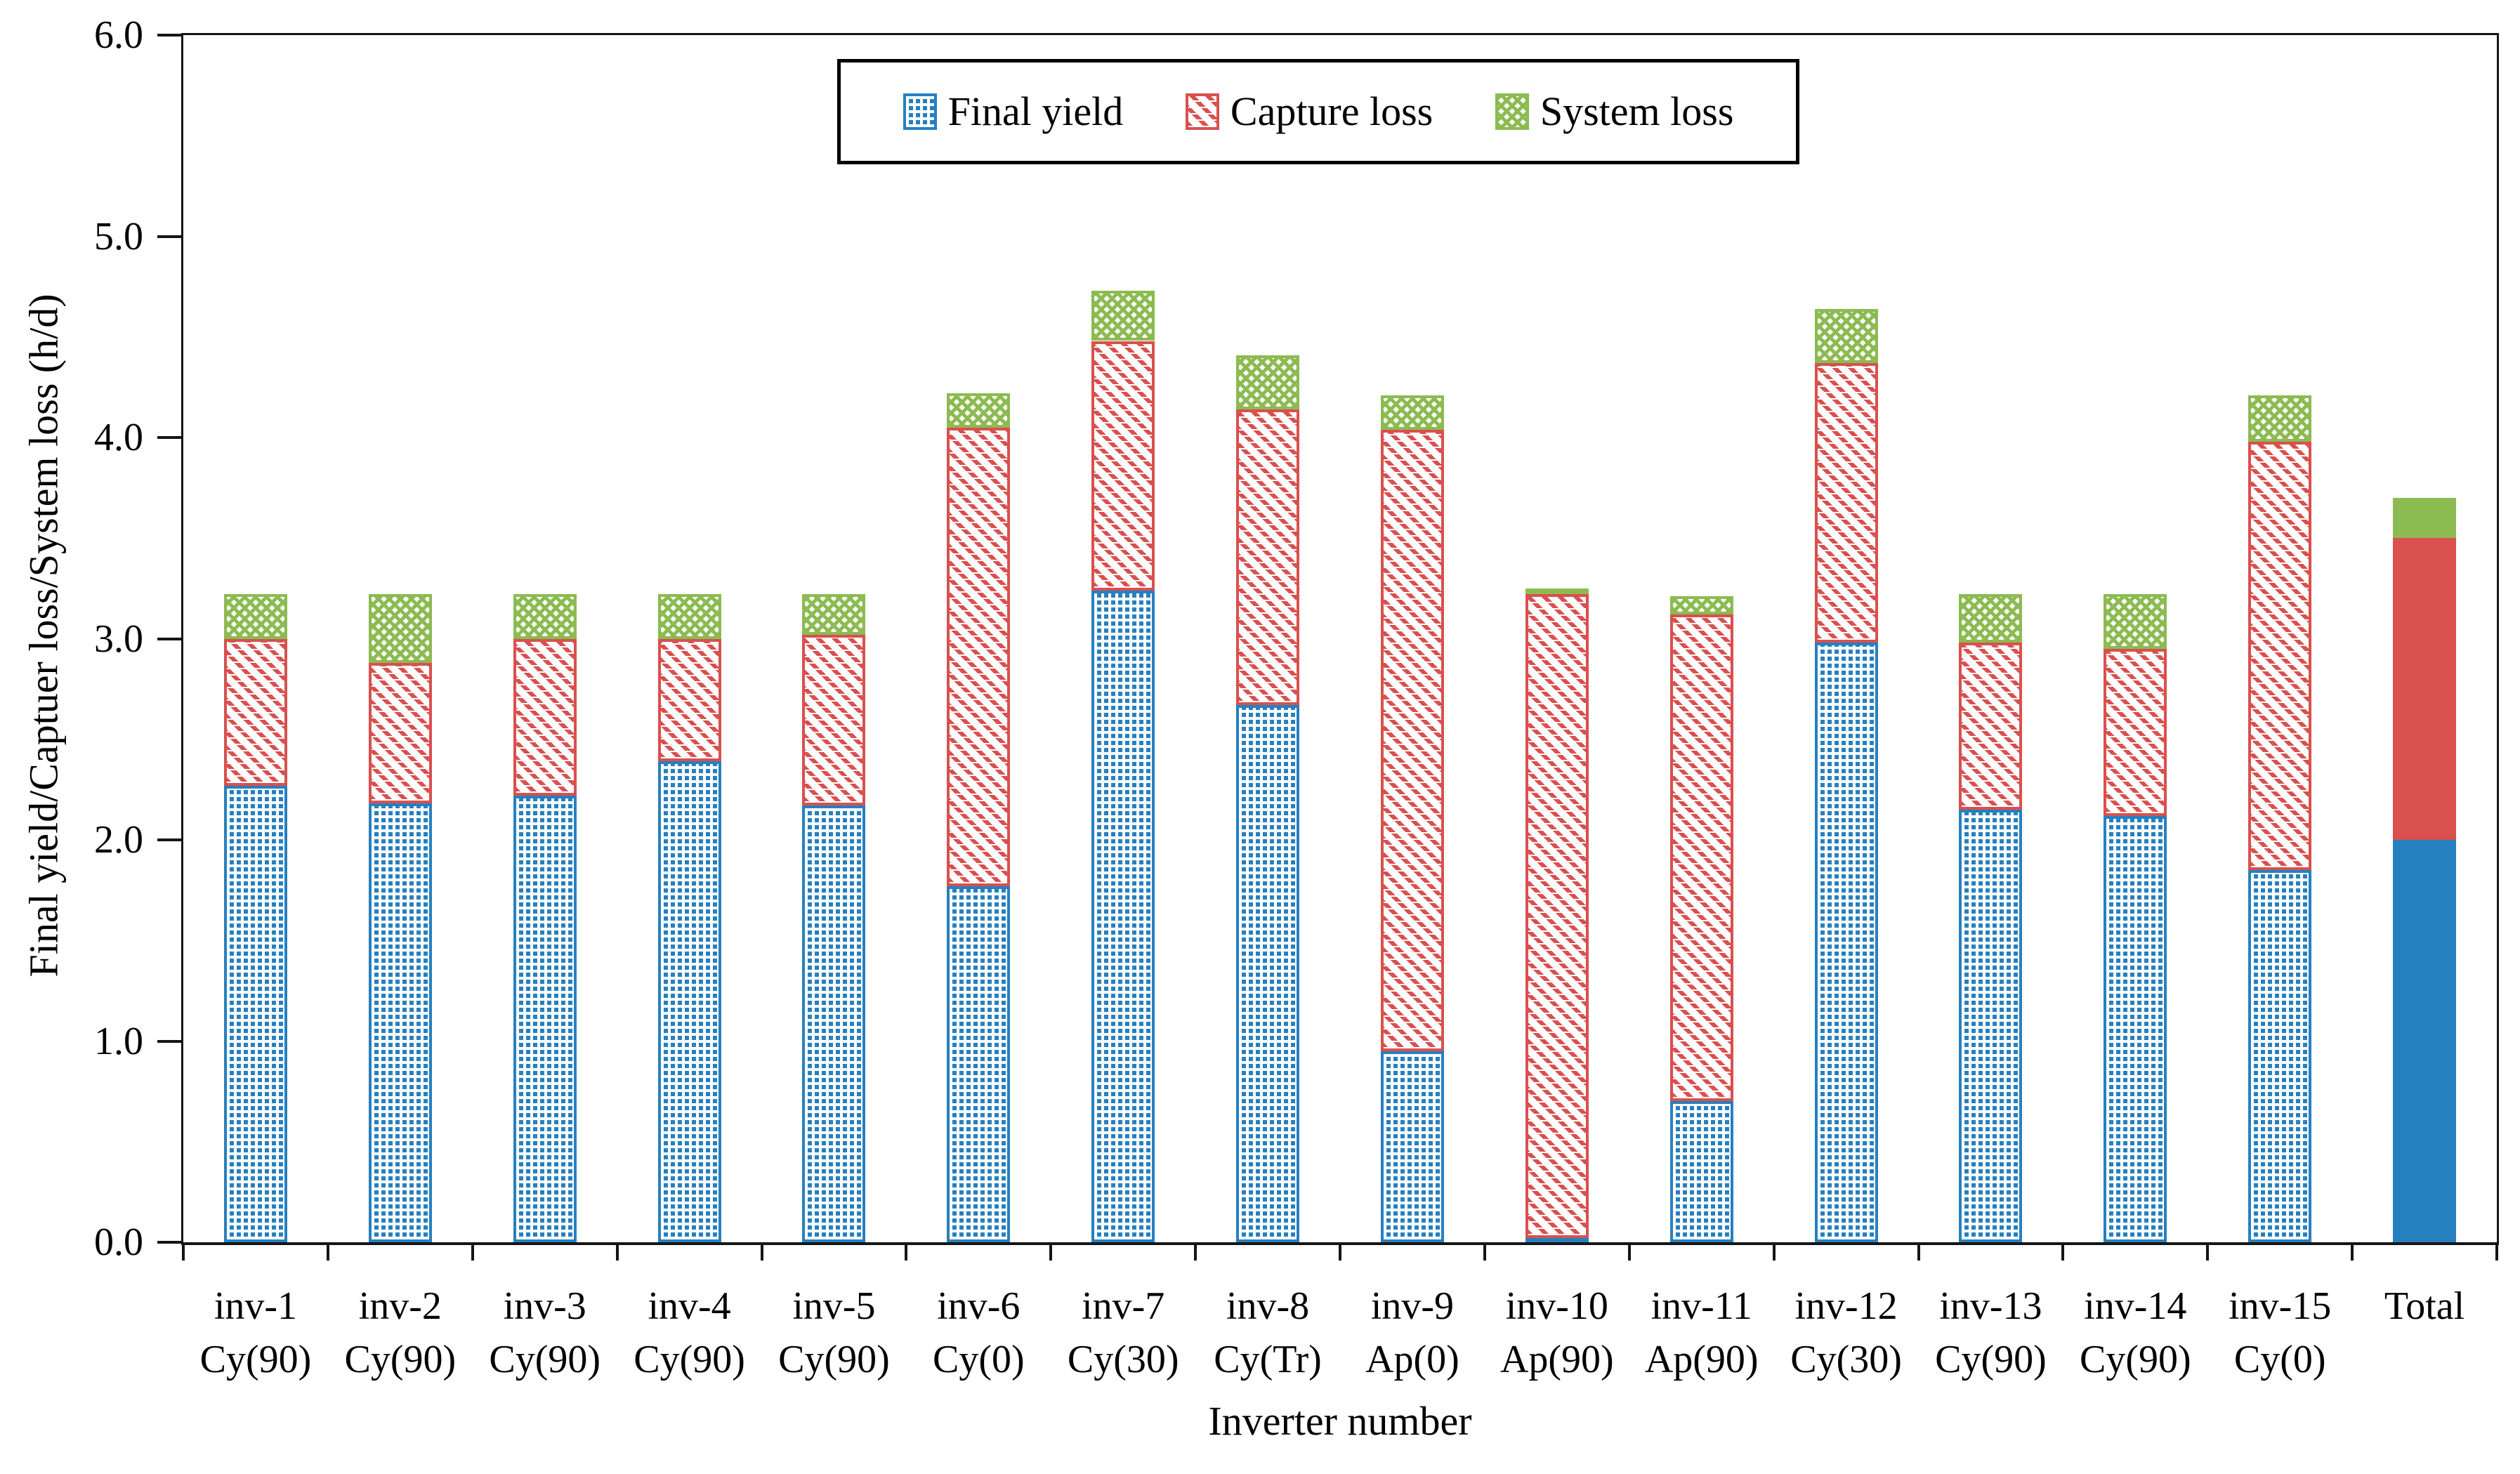 This screenshot has width=2520, height=1474. What do you see at coordinates (119, 1041) in the screenshot?
I see `y-tick-label: 1.0` at bounding box center [119, 1041].